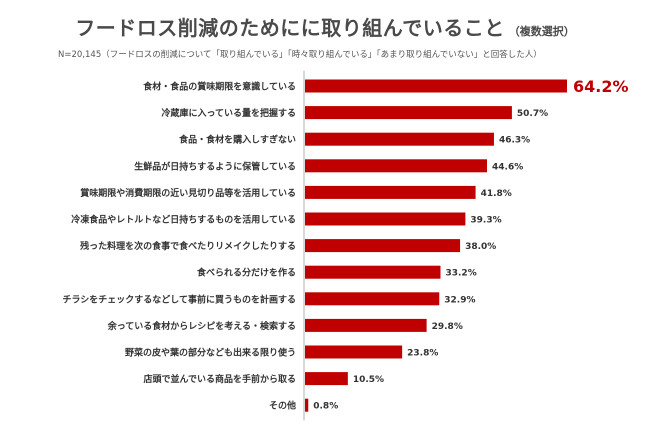 Image resolution: width=650 pixels, height=429 pixels. Describe the element at coordinates (507, 167) in the screenshot. I see `value-label: 44.6%` at that location.